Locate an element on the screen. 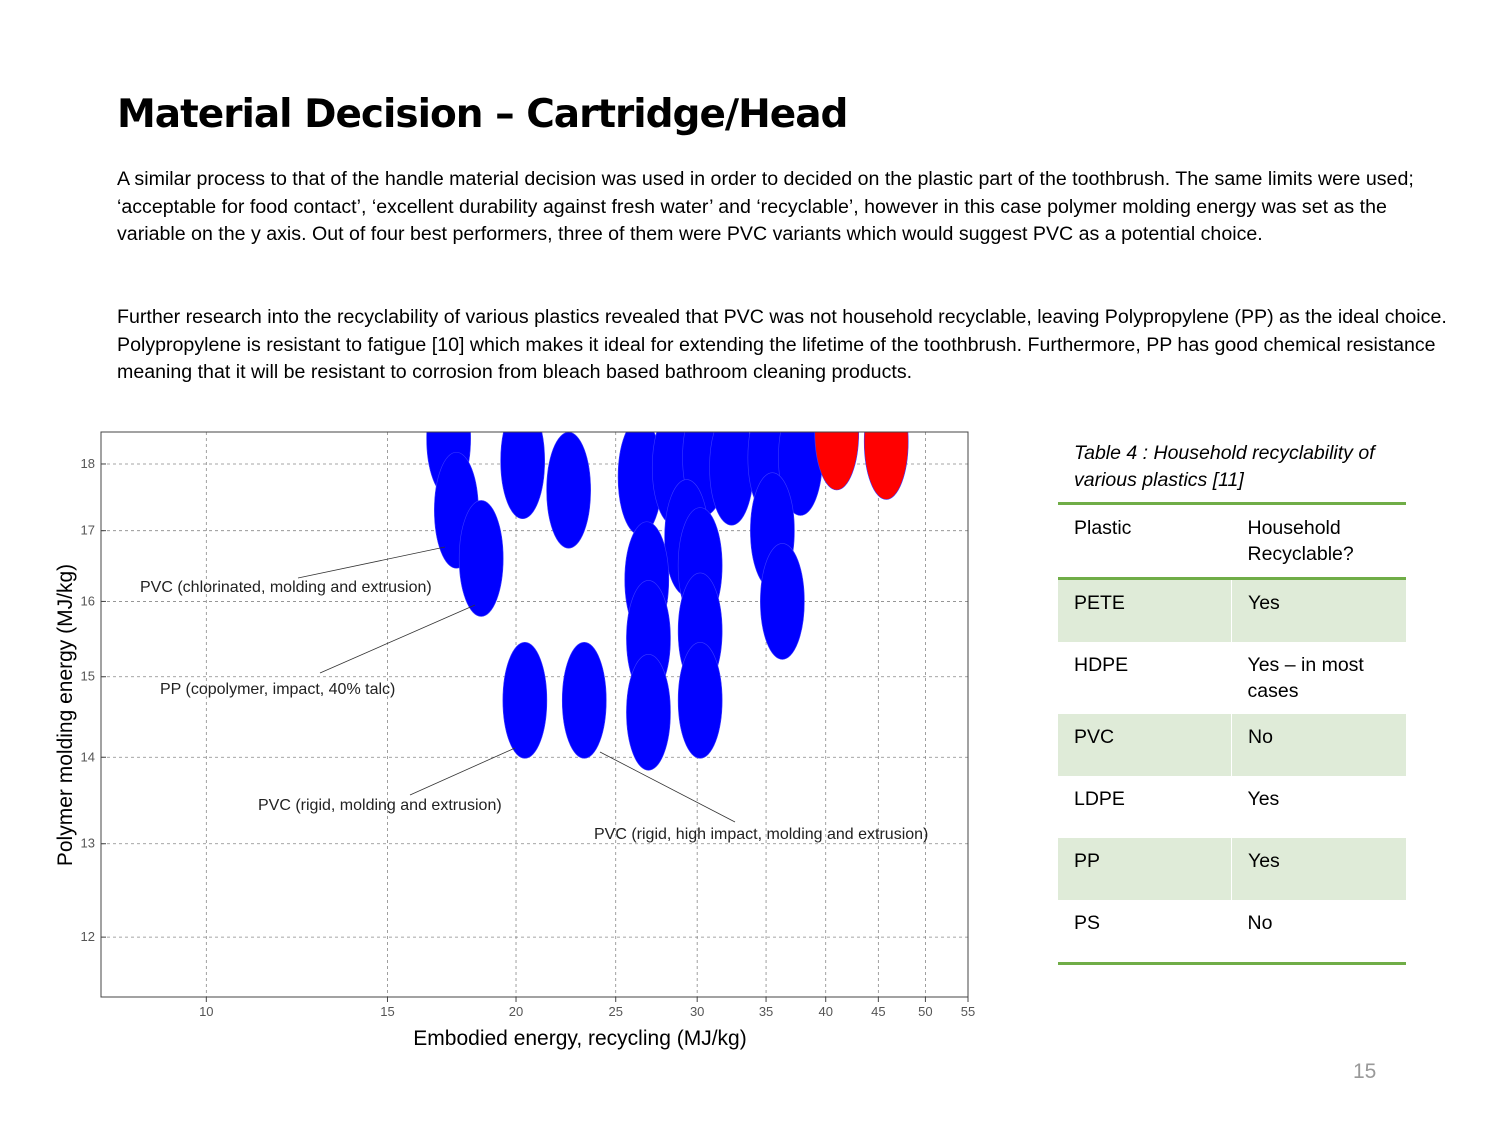 The width and height of the screenshot is (1500, 1125). y-tick-label: 16 is located at coordinates (88, 600).